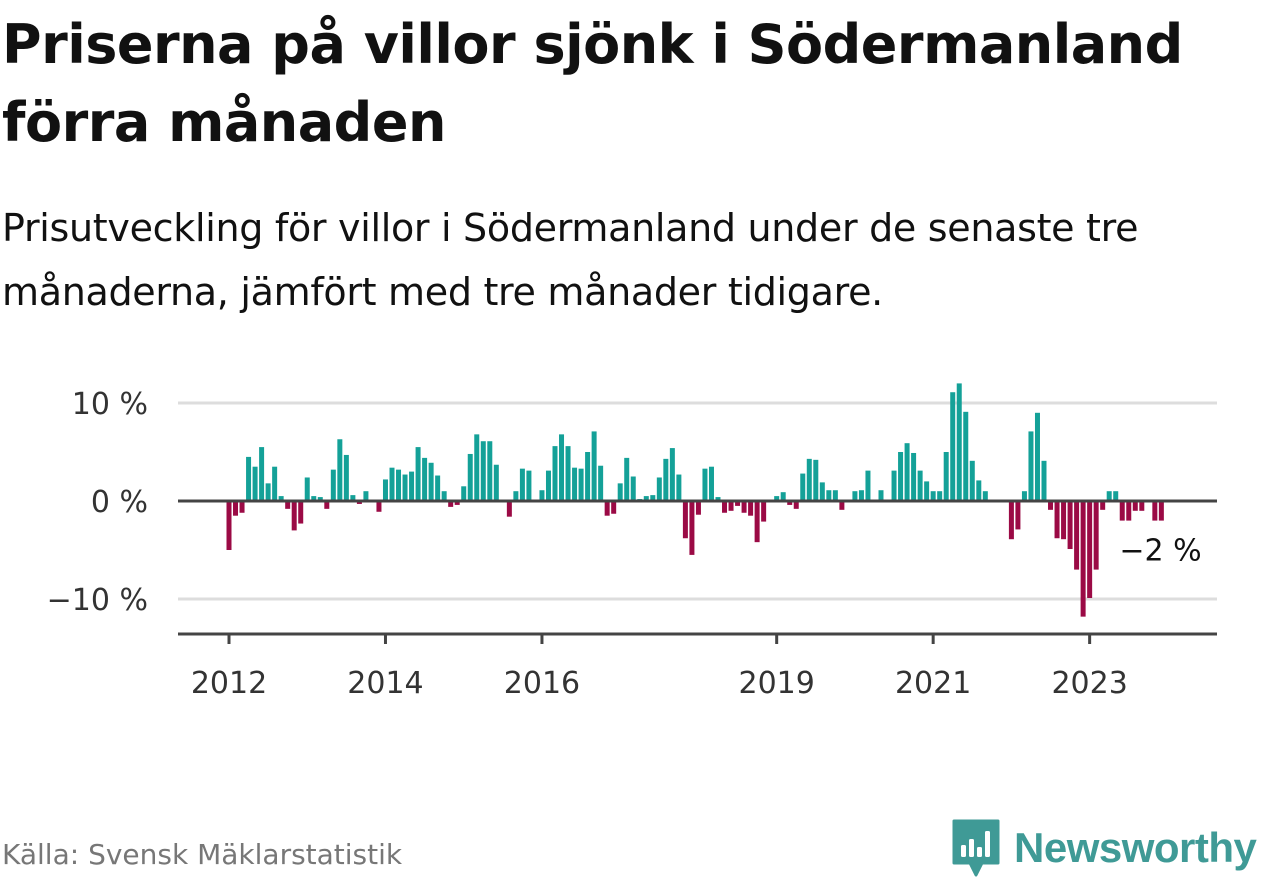 The image size is (1262, 879). Describe the element at coordinates (542, 683) in the screenshot. I see `x-tick-label: 2016` at that location.